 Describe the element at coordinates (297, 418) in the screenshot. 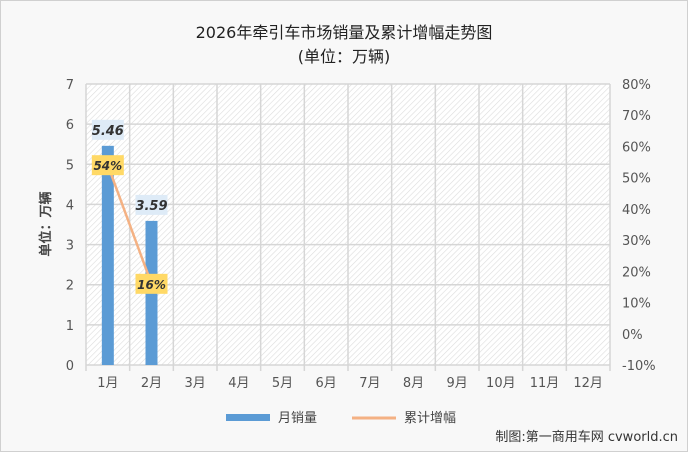

I see `legend-label: 月销量` at that location.